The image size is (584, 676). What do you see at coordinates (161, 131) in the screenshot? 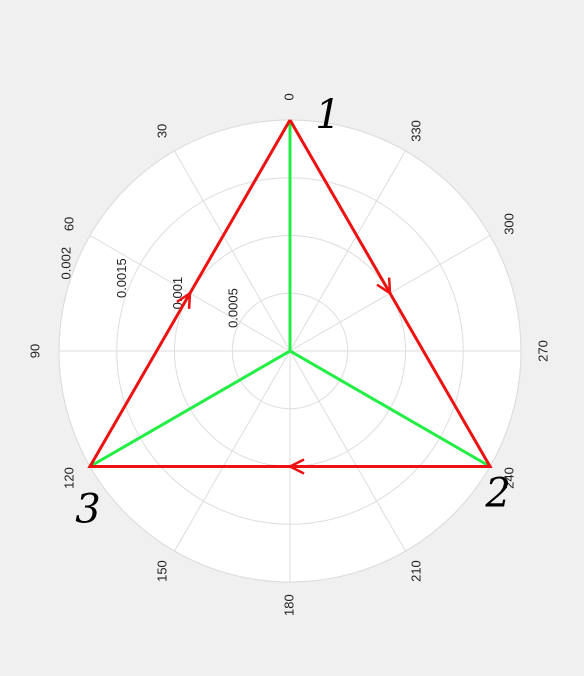
I see `angle-tick-label: 30` at bounding box center [161, 131].